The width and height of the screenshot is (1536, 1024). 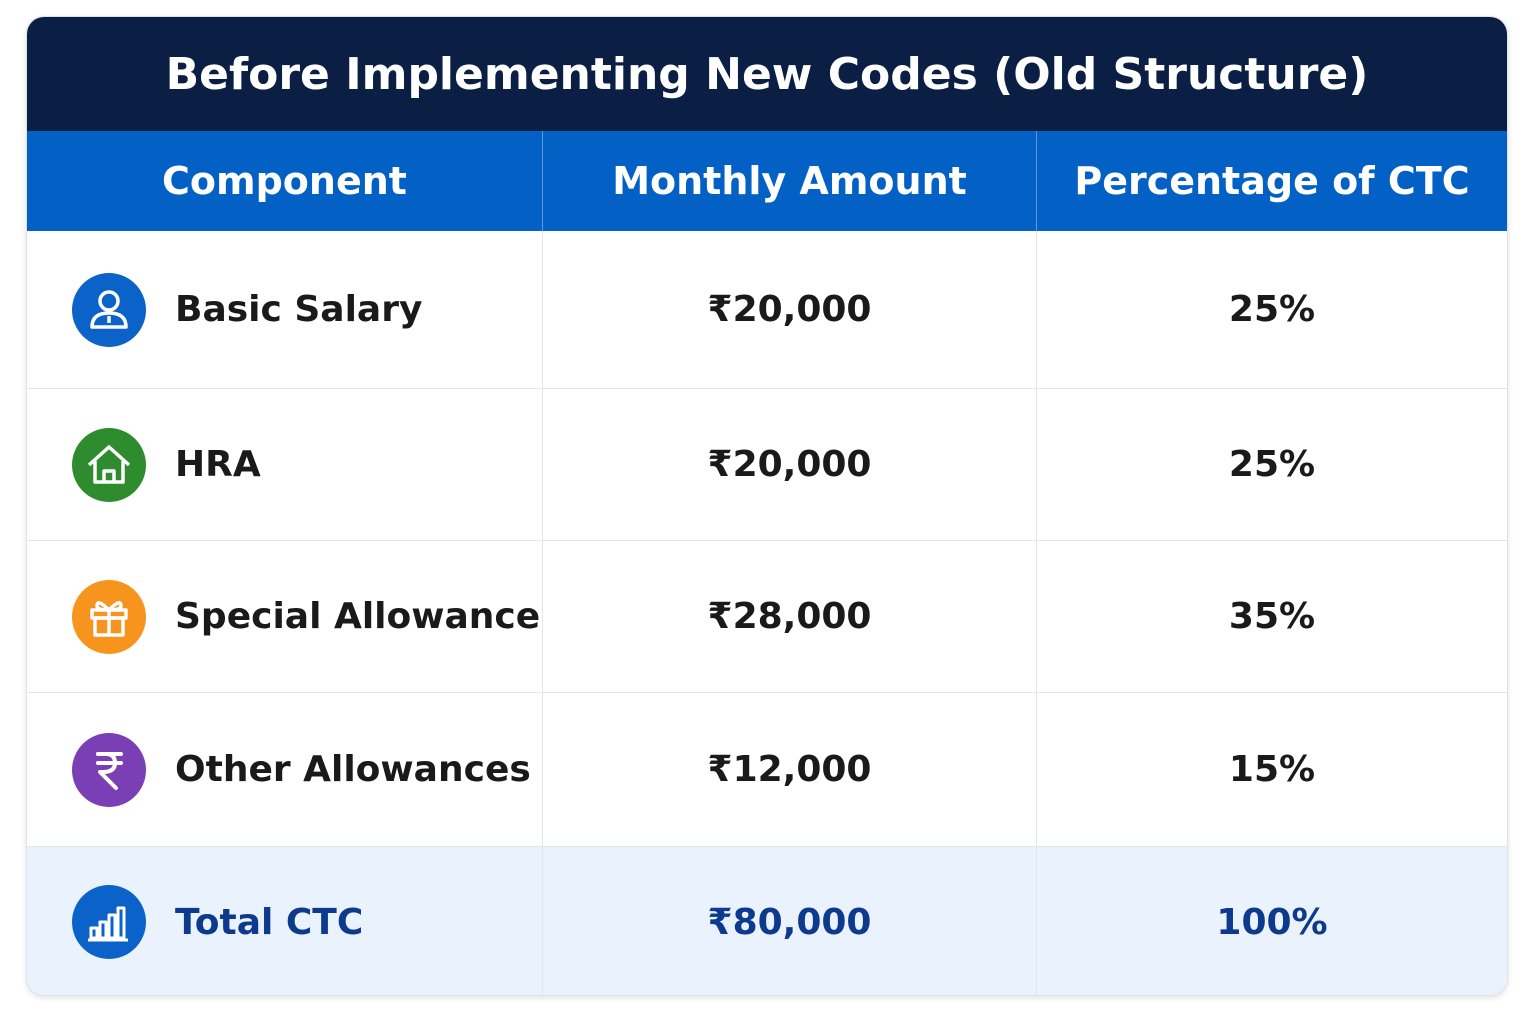 What do you see at coordinates (1272, 921) in the screenshot?
I see `percentage-cell: 100%` at bounding box center [1272, 921].